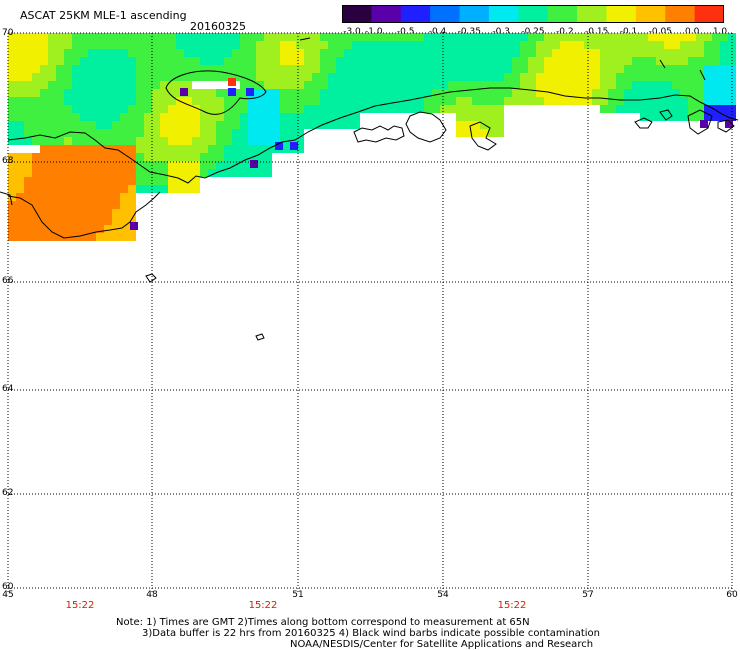 The width and height of the screenshot is (740, 650). What do you see at coordinates (533, 14) in the screenshot?
I see `colorbar-swatch` at bounding box center [533, 14].